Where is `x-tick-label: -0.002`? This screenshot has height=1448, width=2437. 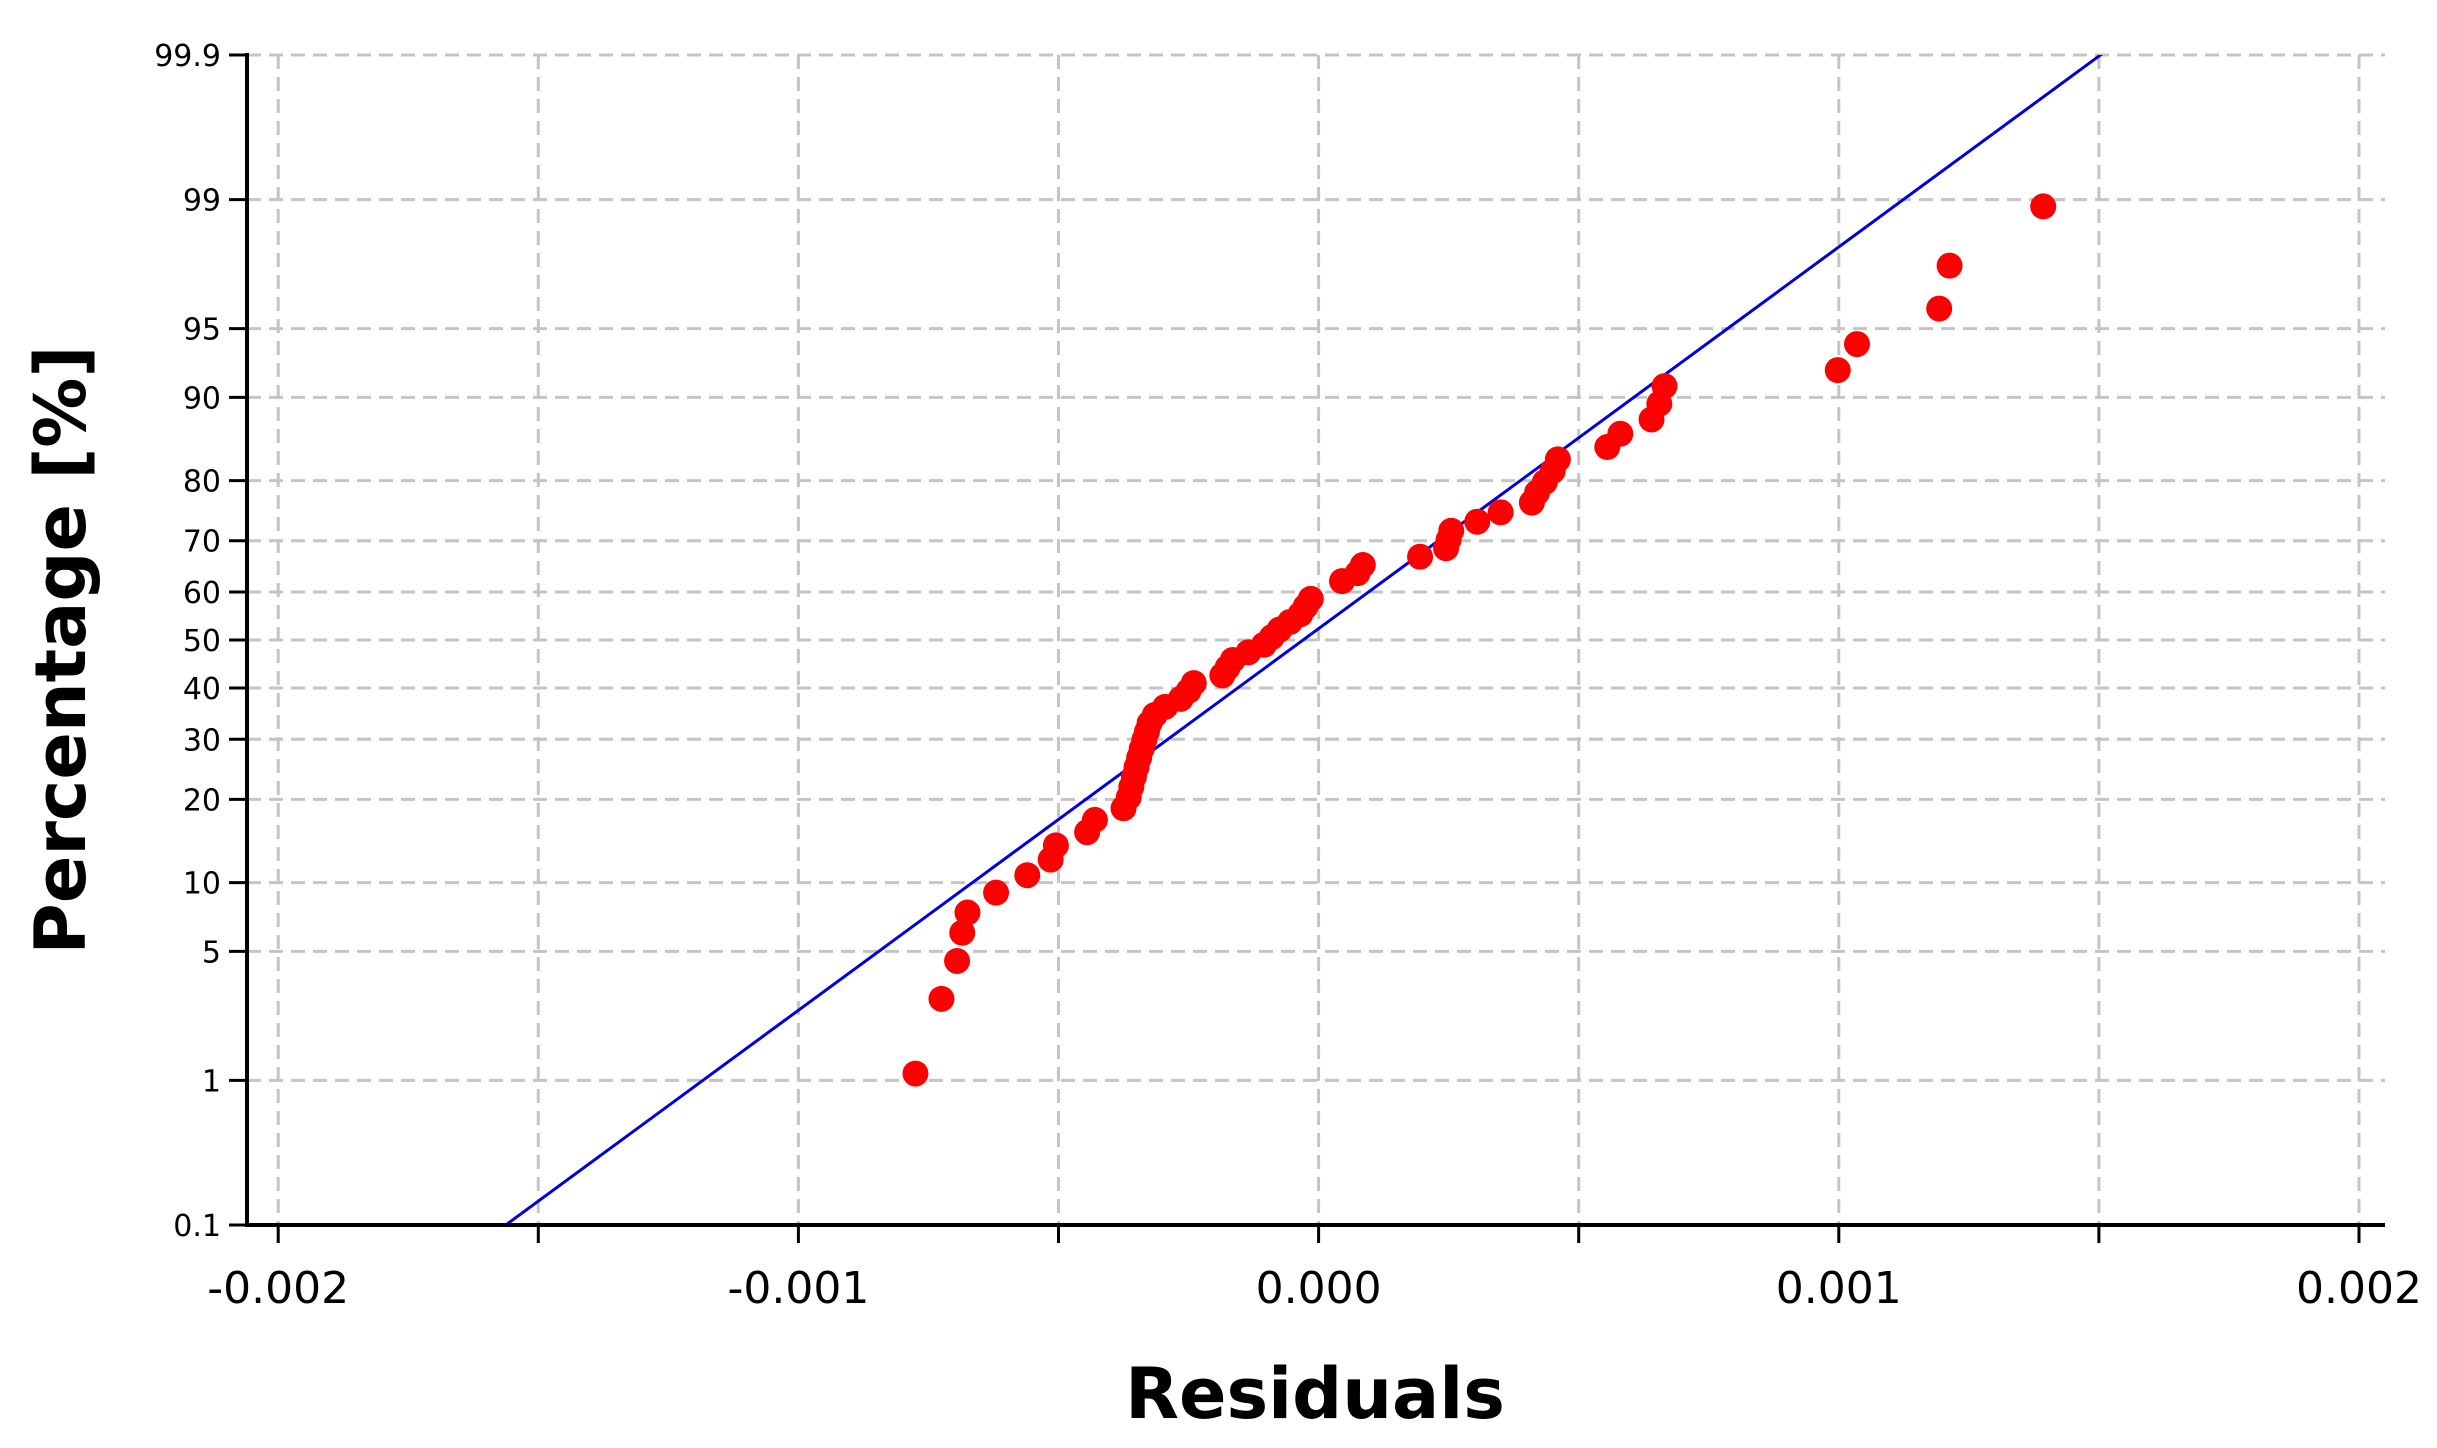
x-tick-label: -0.002 is located at coordinates (278, 1288).